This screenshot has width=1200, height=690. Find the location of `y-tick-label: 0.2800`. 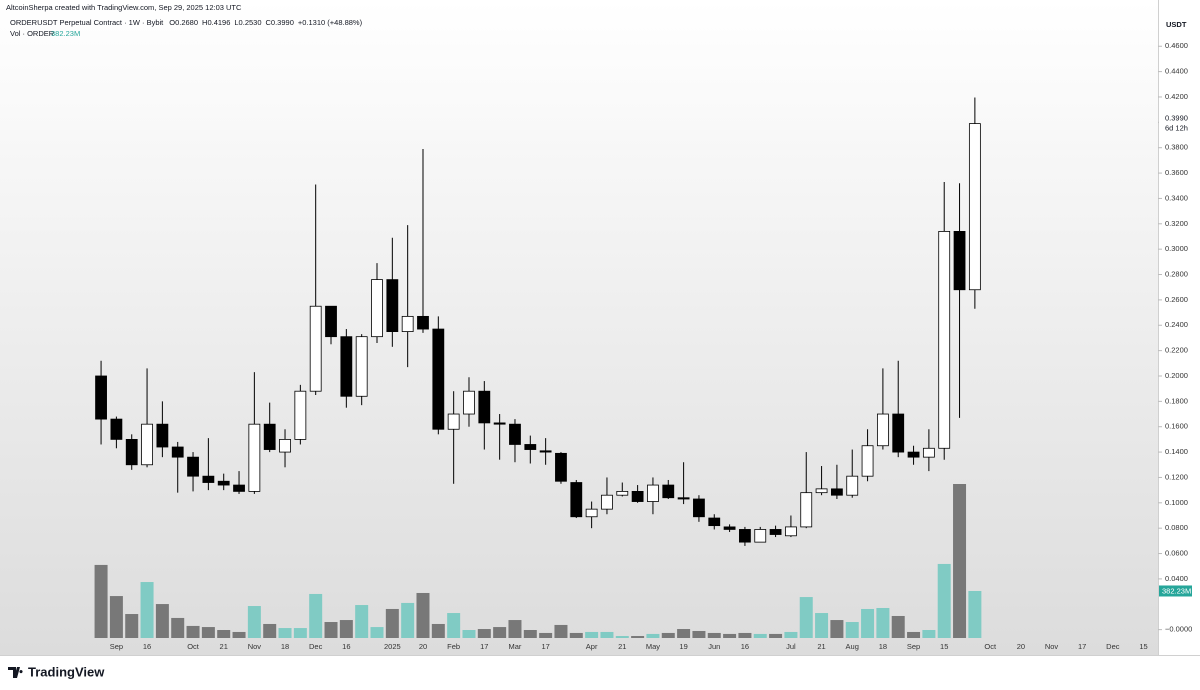

y-tick-label: 0.2800 is located at coordinates (1176, 274).